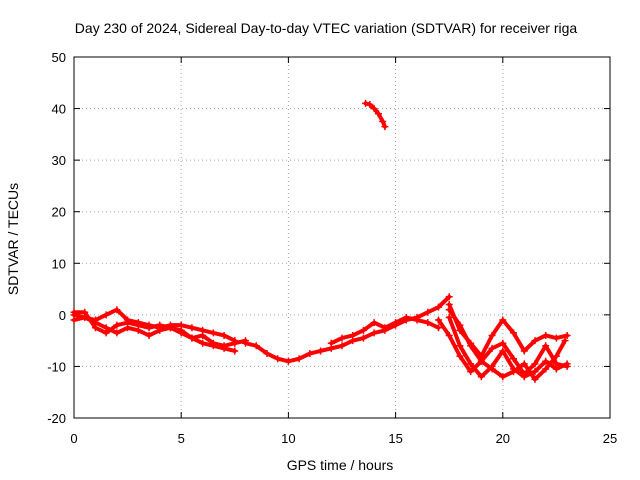 The image size is (640, 480). I want to click on series-track-e, so click(384, 330).